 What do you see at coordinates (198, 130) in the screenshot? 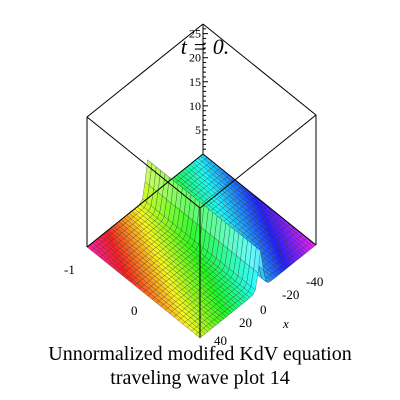
I see `z-tick-label: 5` at bounding box center [198, 130].